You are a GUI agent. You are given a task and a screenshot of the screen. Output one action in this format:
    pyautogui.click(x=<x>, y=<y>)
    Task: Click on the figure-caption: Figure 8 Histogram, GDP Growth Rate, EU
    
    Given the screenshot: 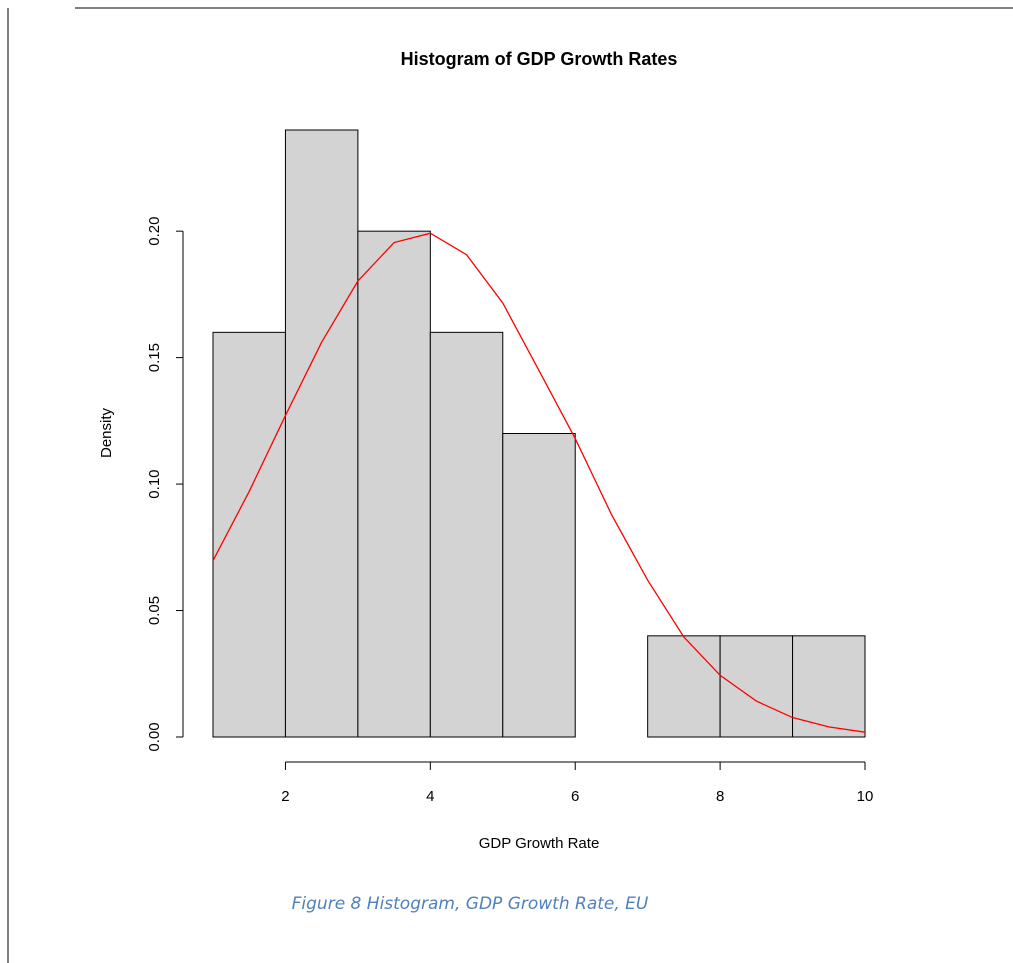 What is the action you would take?
    pyautogui.click(x=470, y=904)
    